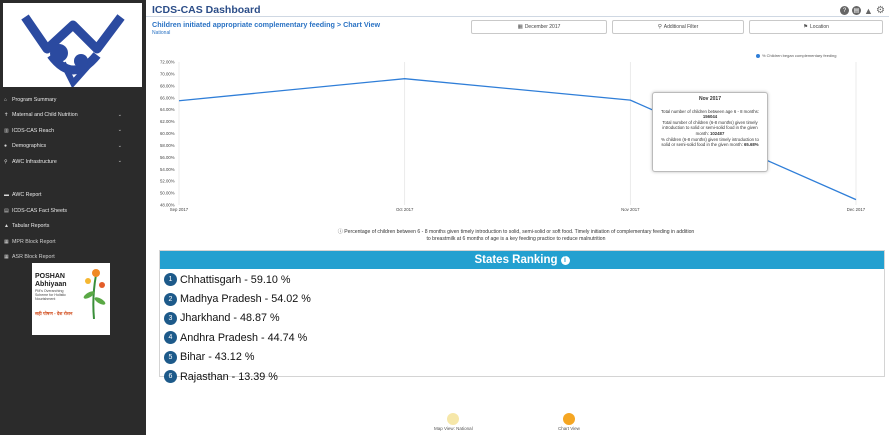 The width and height of the screenshot is (889, 435). What do you see at coordinates (6, 99) in the screenshot?
I see `home-icon: ⌂` at bounding box center [6, 99].